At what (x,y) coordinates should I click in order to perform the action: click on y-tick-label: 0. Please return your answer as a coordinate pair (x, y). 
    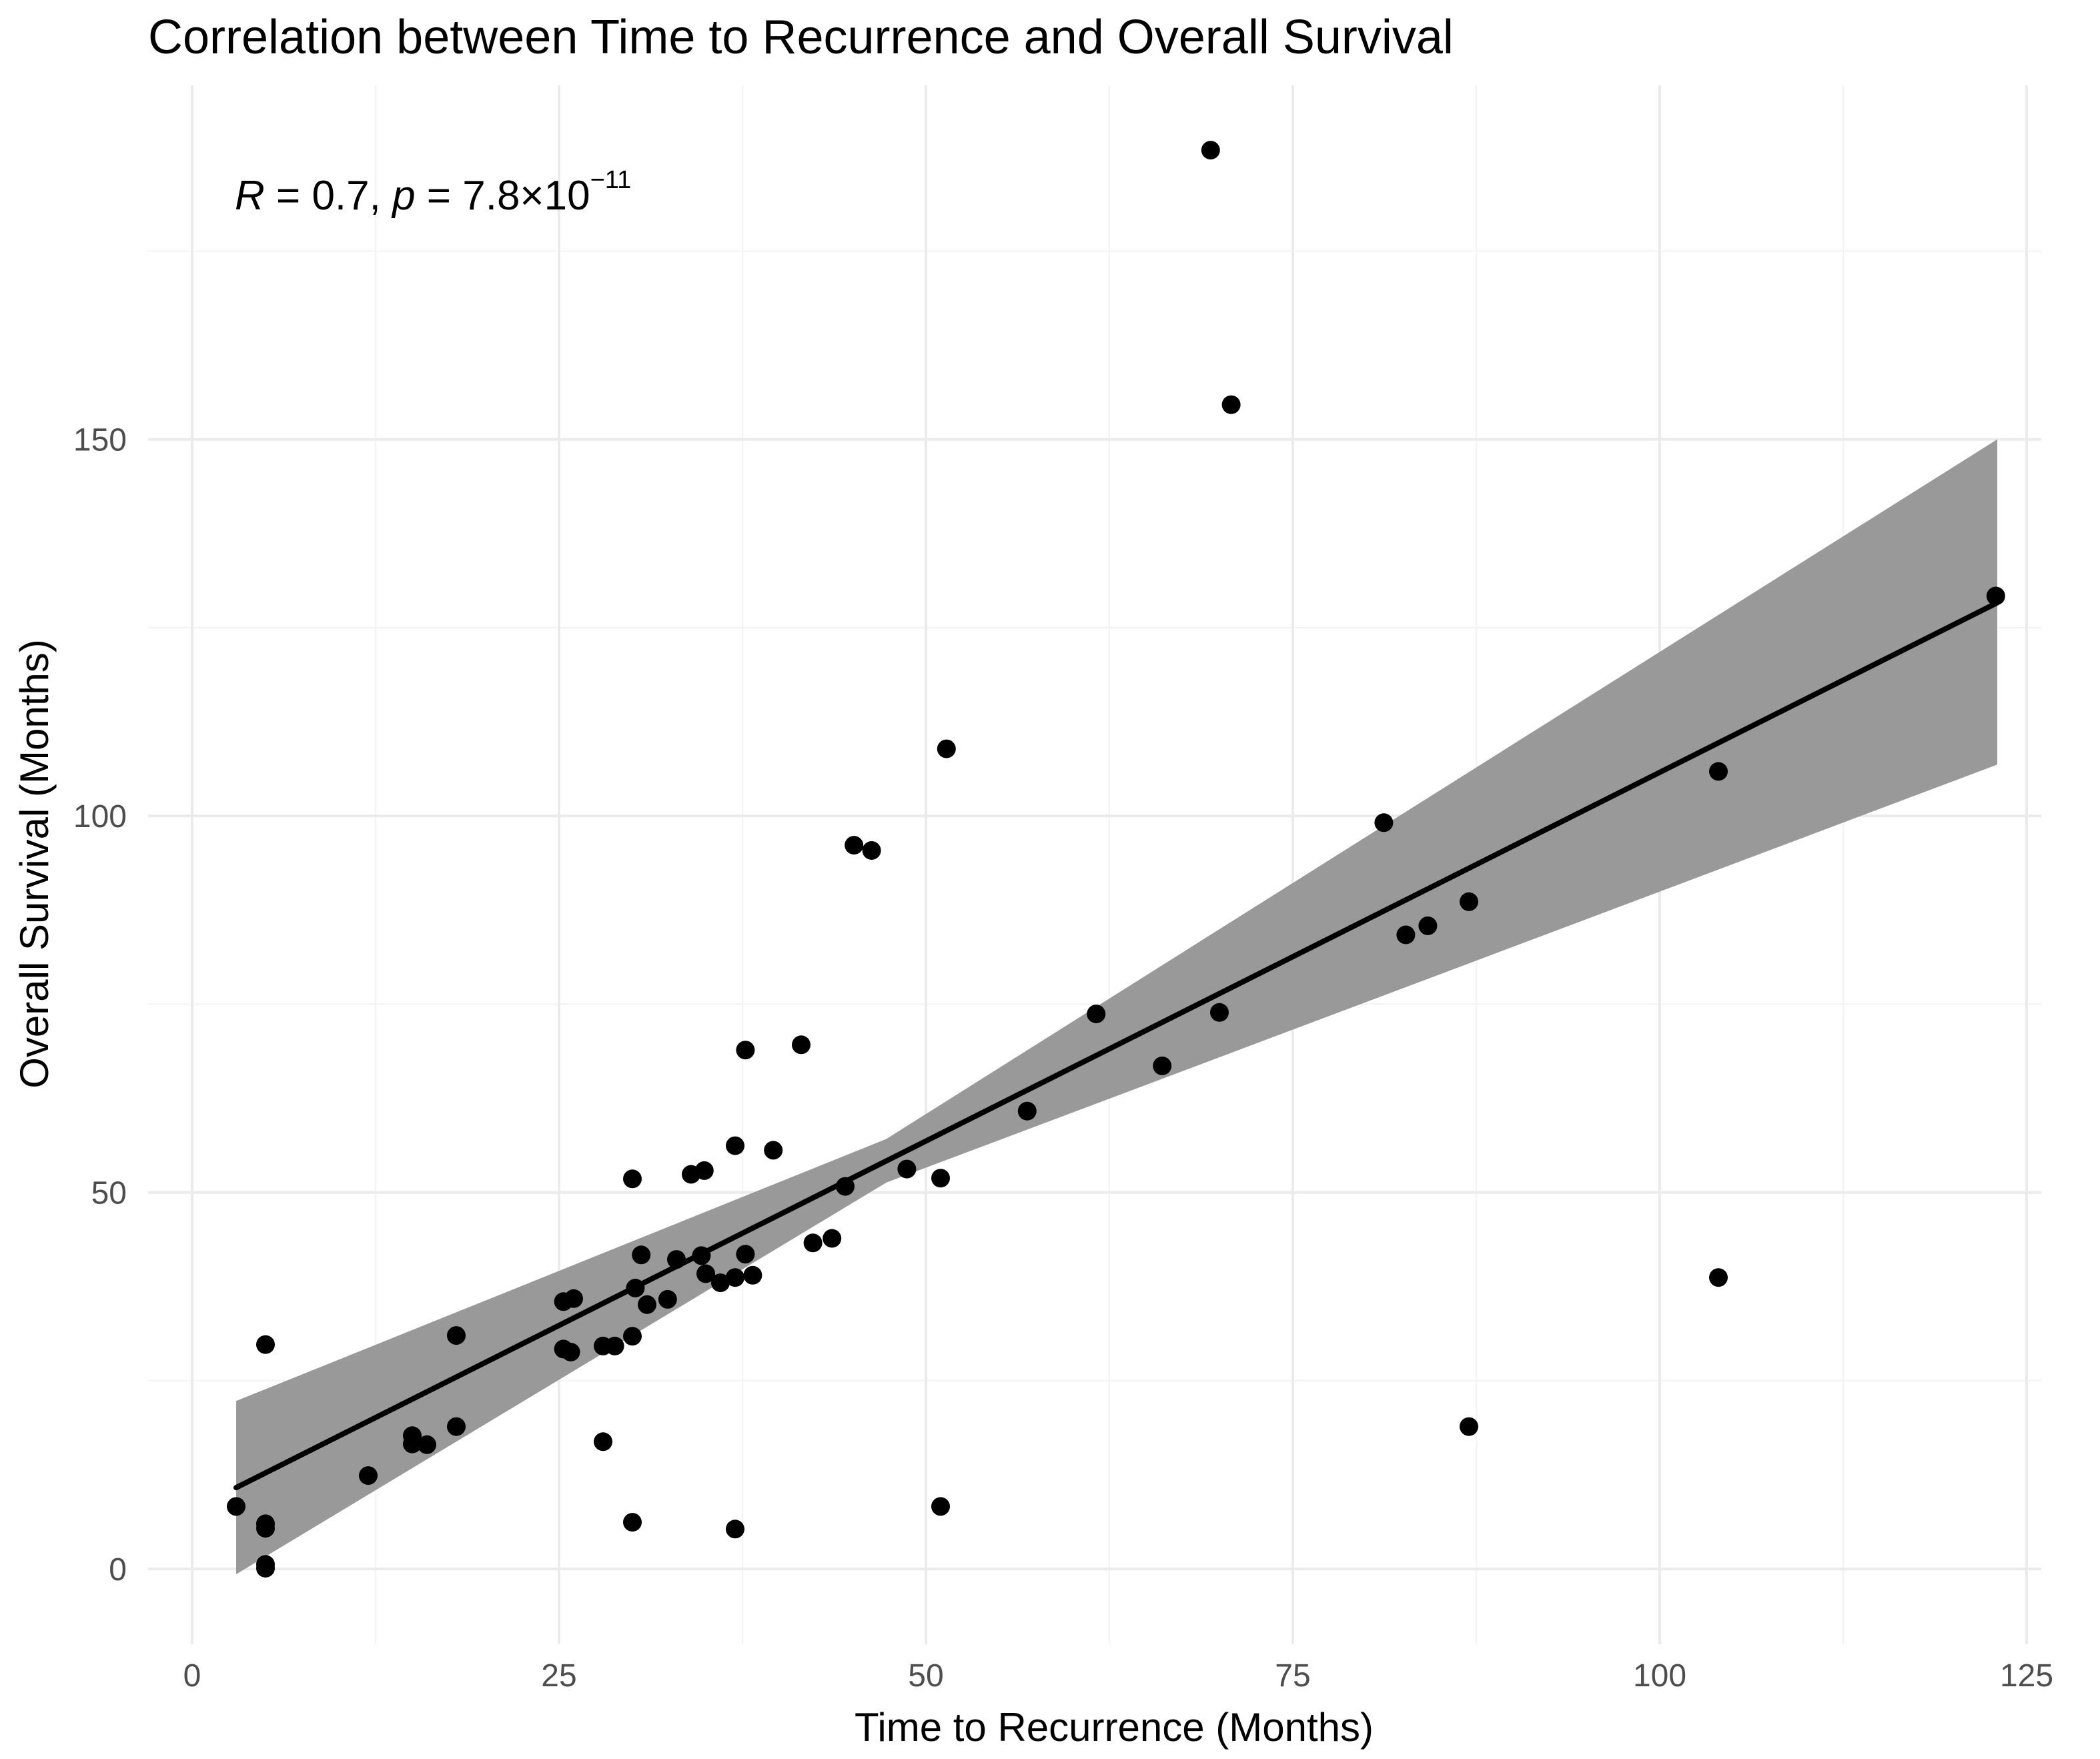
    Looking at the image, I should click on (118, 1570).